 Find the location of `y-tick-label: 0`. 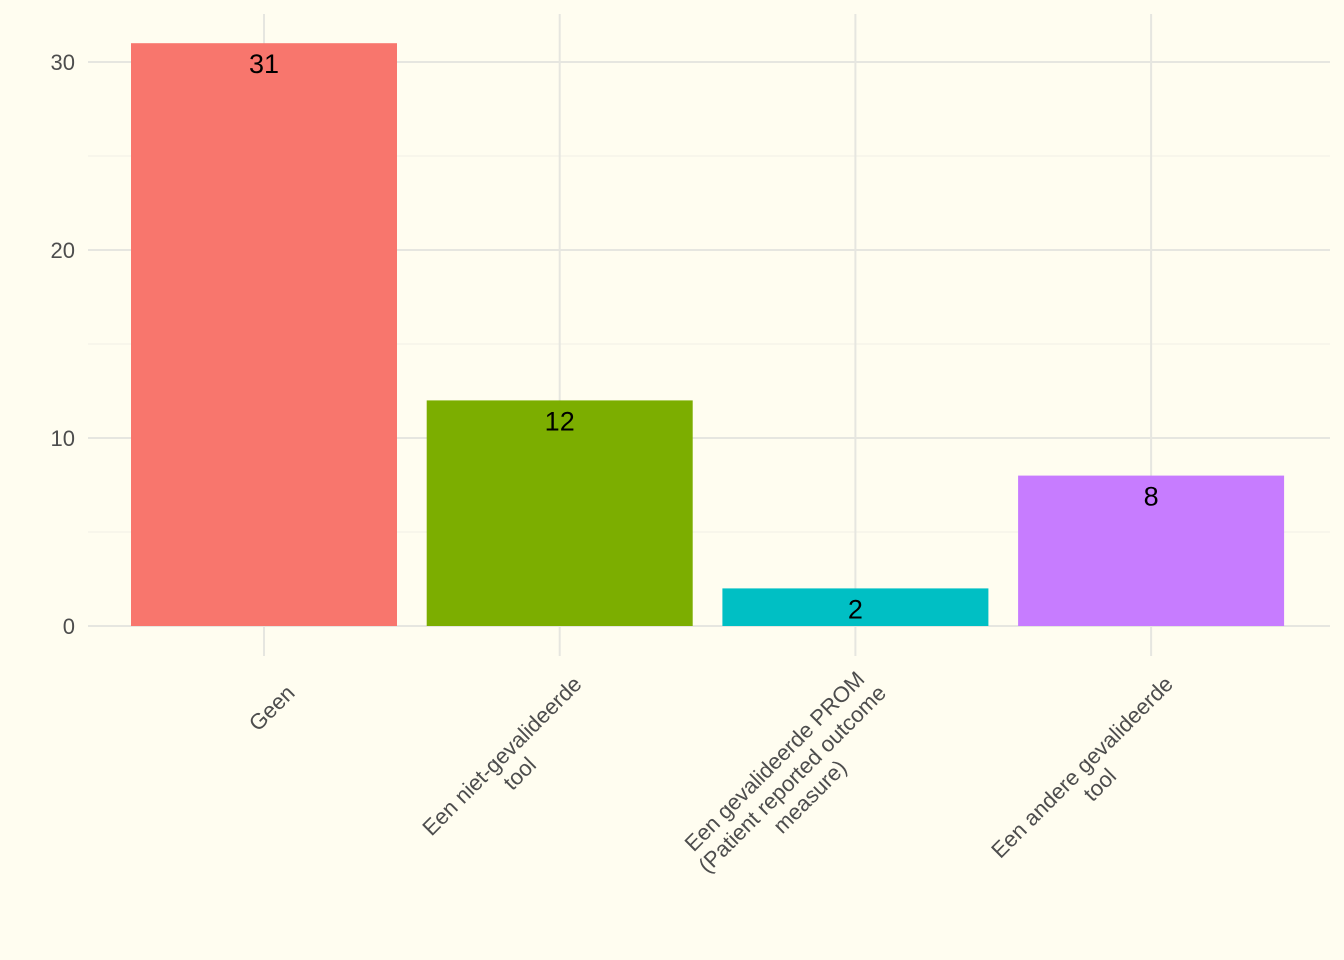

y-tick-label: 0 is located at coordinates (69, 626).